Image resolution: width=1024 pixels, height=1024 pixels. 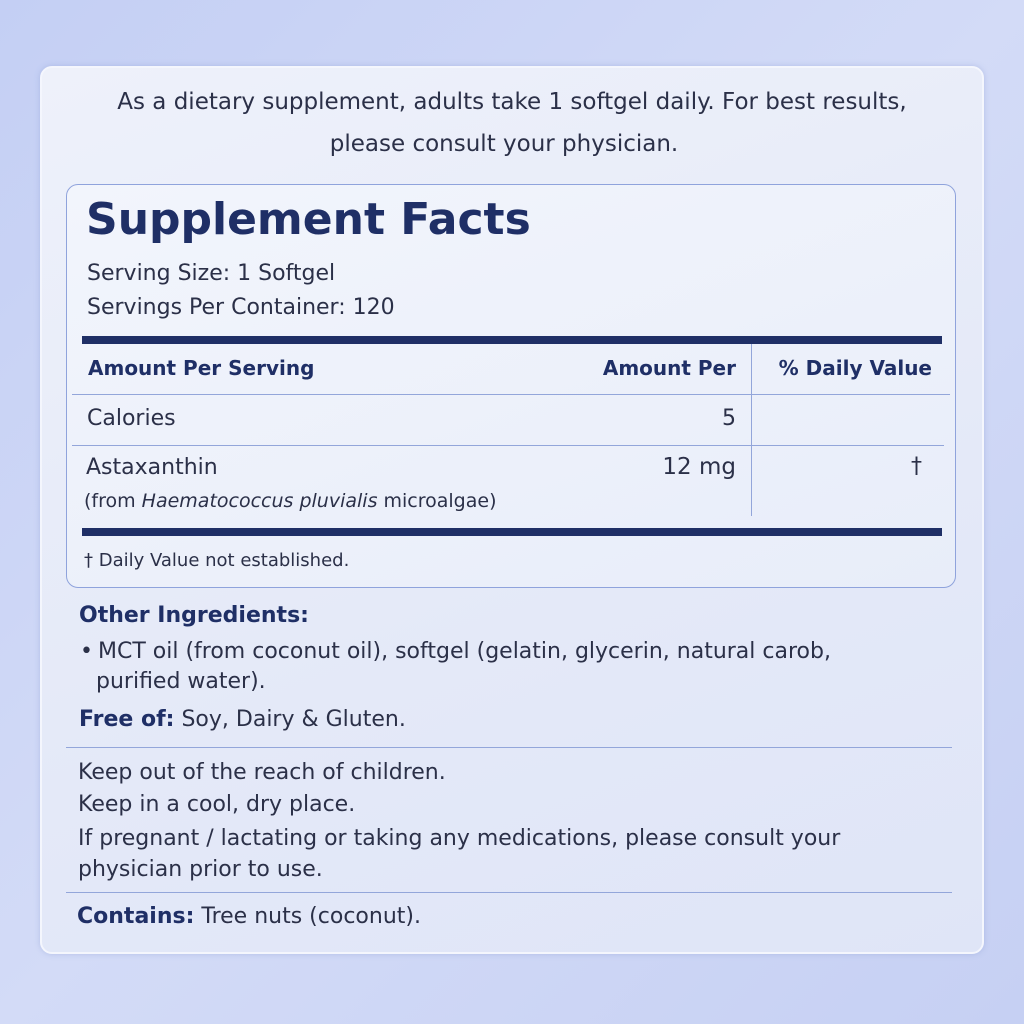 I want to click on facts-footnote: † Daily Value not established., so click(x=217, y=560).